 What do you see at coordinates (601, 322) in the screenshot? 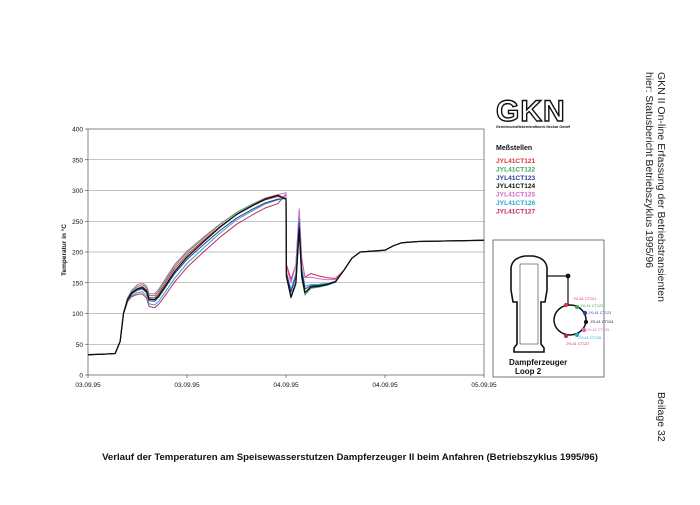
I see `sensor-label: JYL41 CT124` at bounding box center [601, 322].